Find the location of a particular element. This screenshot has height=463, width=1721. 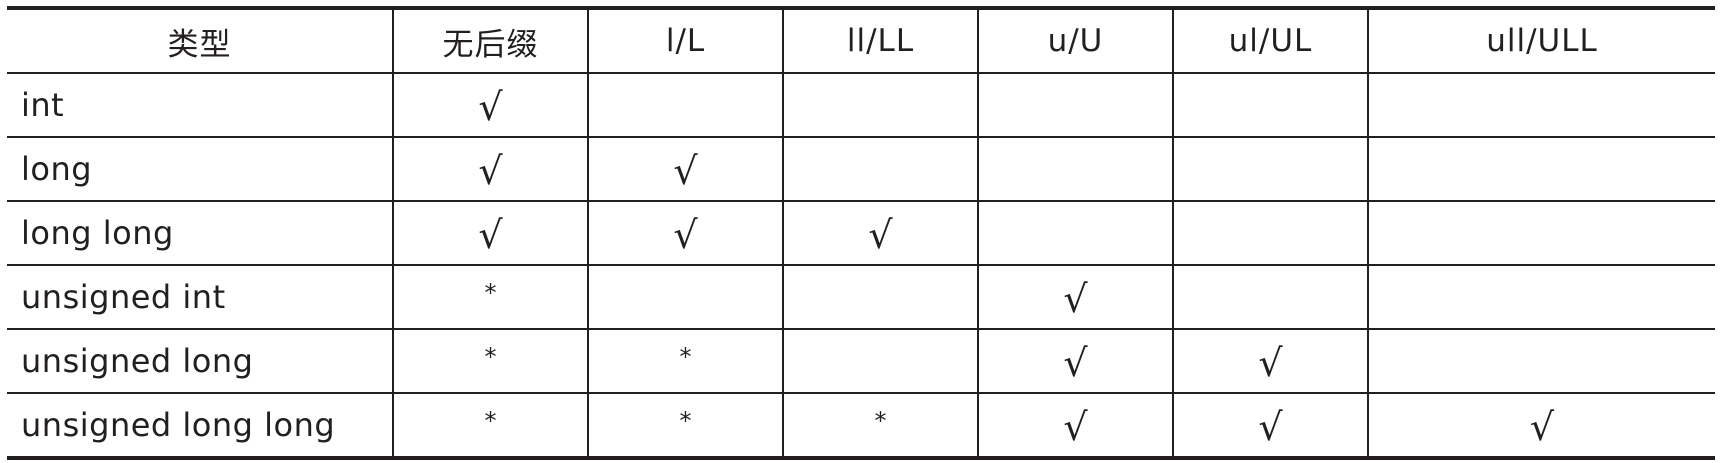

header-ull-suffix: ull/ULL is located at coordinates (1541, 41).